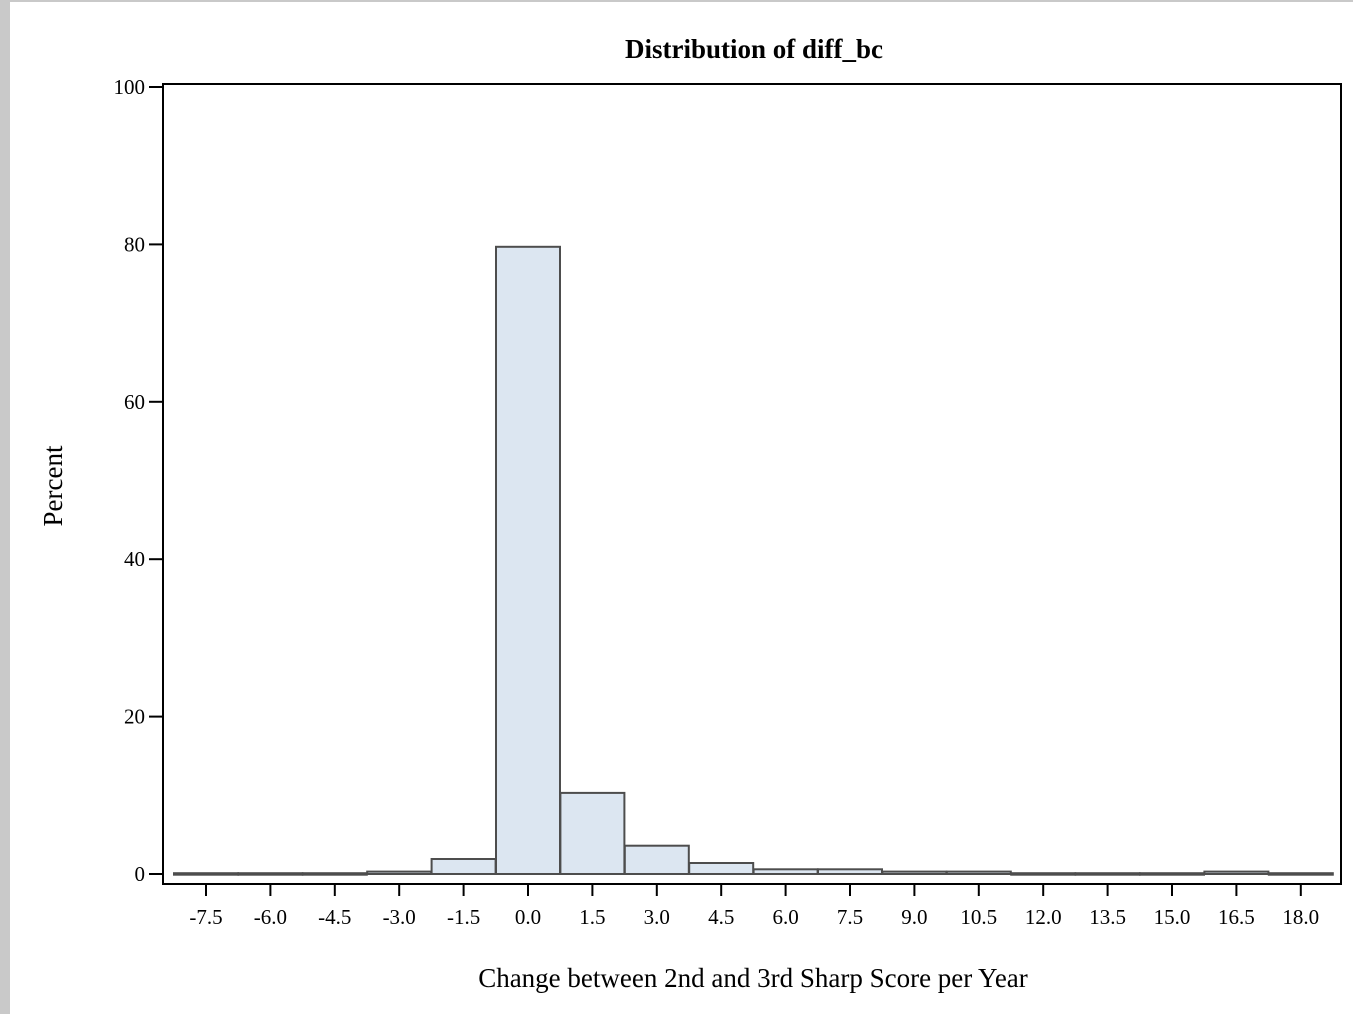 This screenshot has width=1353, height=1014. I want to click on y-tick-label: 20, so click(134, 717).